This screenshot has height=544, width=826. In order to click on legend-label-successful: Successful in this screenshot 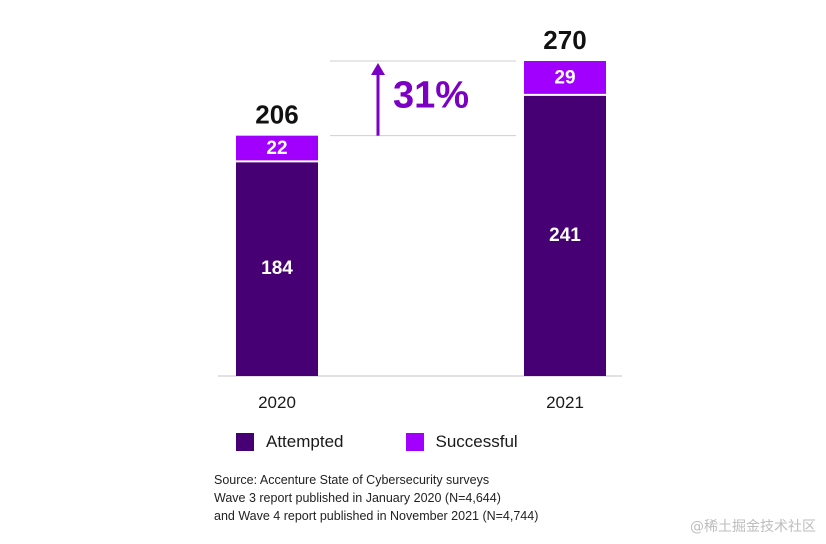, I will do `click(476, 441)`.